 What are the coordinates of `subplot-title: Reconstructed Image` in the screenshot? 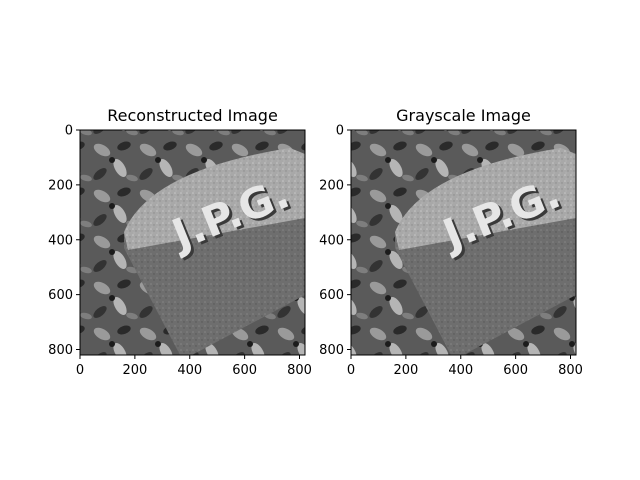 It's located at (192, 115).